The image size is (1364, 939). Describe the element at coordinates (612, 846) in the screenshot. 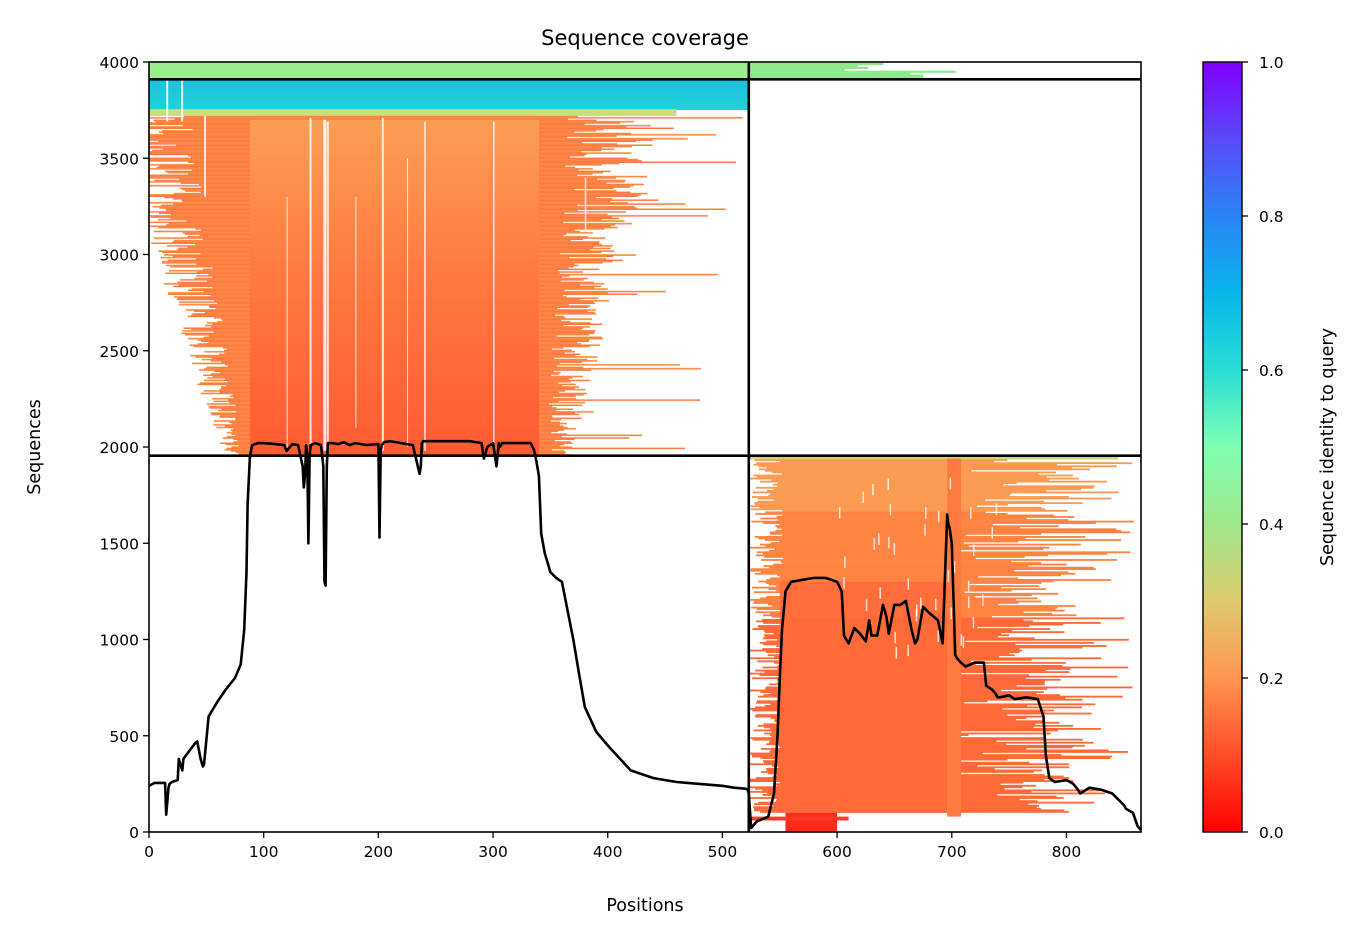

I see `x-axis: 0 100 200 300 400 500 600 700 800` at that location.